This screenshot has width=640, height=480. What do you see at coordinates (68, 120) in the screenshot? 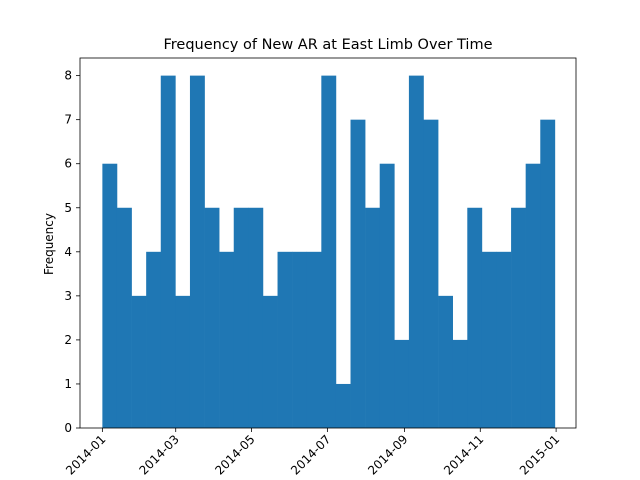
I see `y-tick-label: 7` at bounding box center [68, 120].